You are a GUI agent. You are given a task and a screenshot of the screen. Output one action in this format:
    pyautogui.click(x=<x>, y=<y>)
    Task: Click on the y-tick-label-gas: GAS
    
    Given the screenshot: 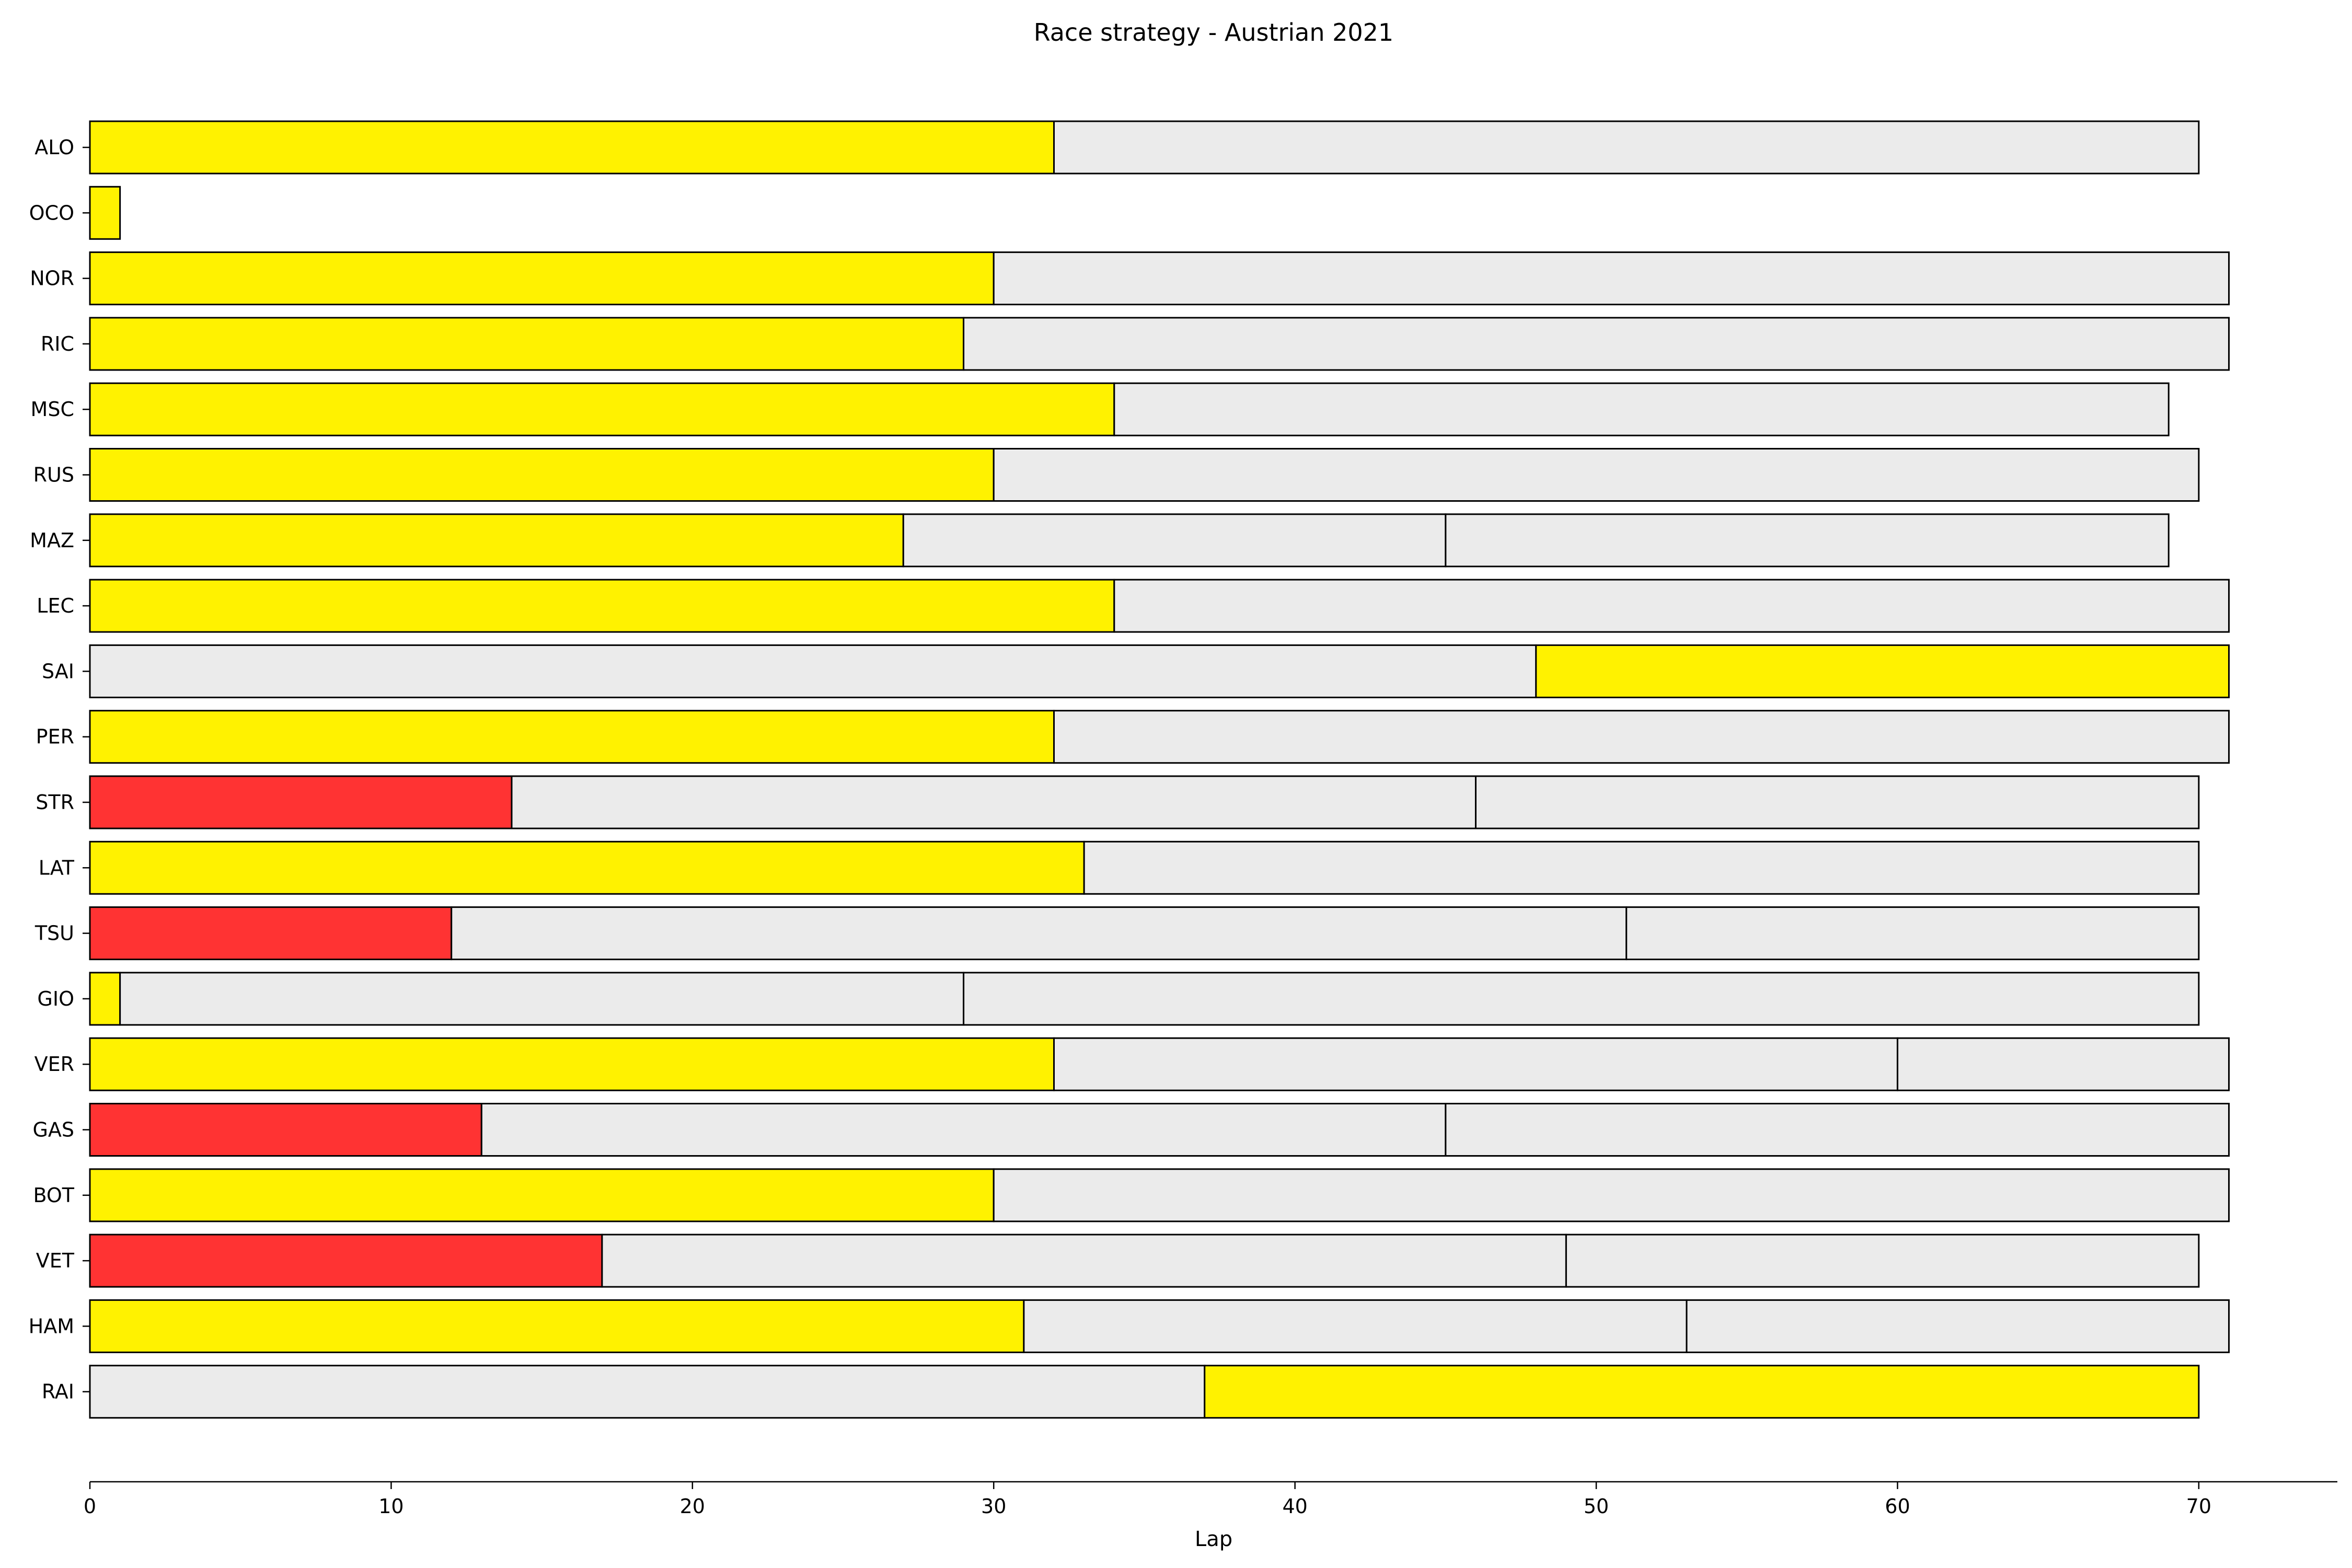 What is the action you would take?
    pyautogui.click(x=53, y=1130)
    